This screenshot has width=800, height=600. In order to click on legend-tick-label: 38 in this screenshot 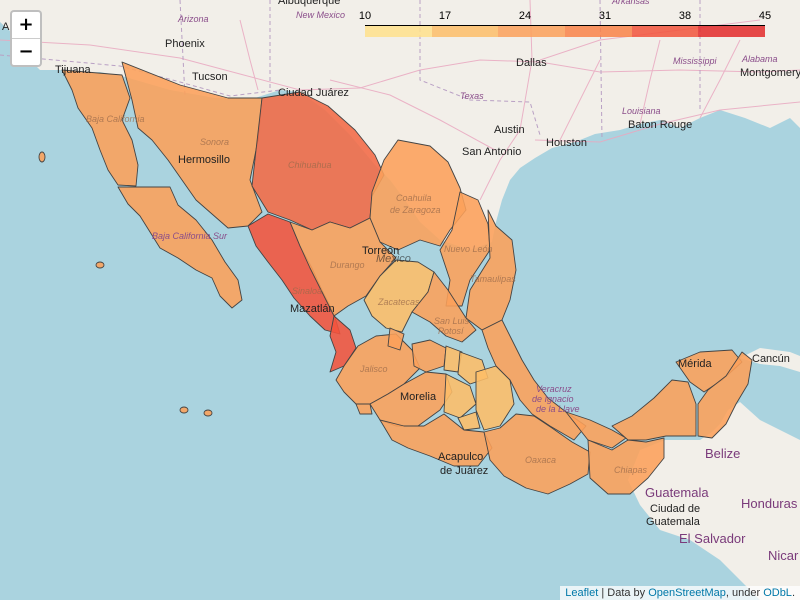, I will do `click(685, 16)`.